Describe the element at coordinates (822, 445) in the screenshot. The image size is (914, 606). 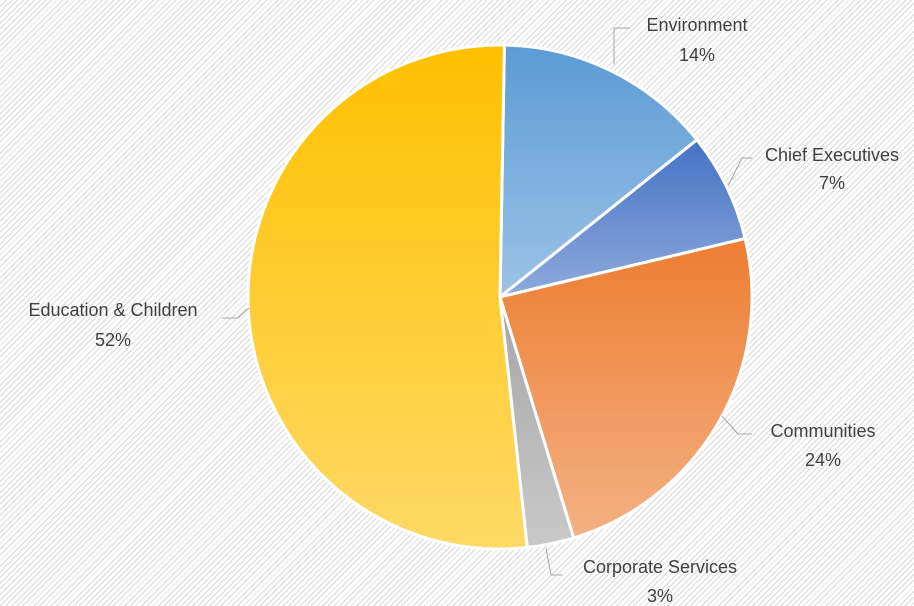
I see `data-label-communities: Communities 24%` at that location.